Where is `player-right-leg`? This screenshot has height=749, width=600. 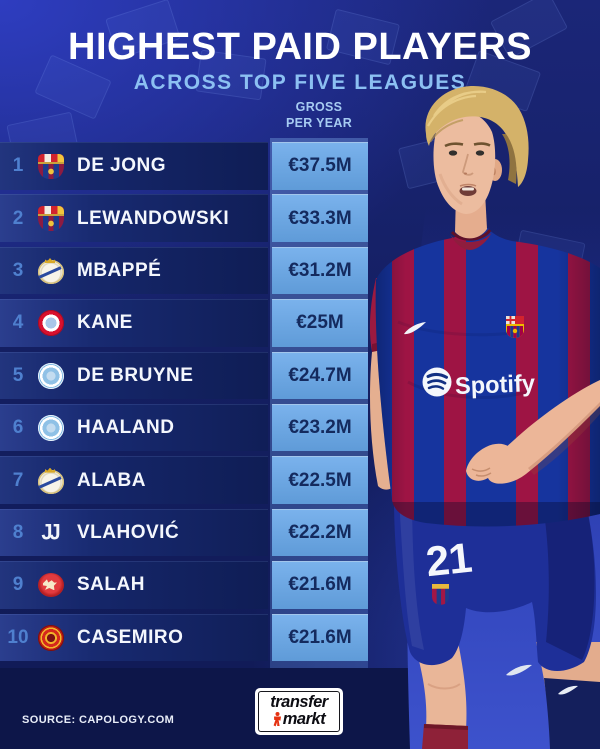 player-right-leg is located at coordinates (568, 695).